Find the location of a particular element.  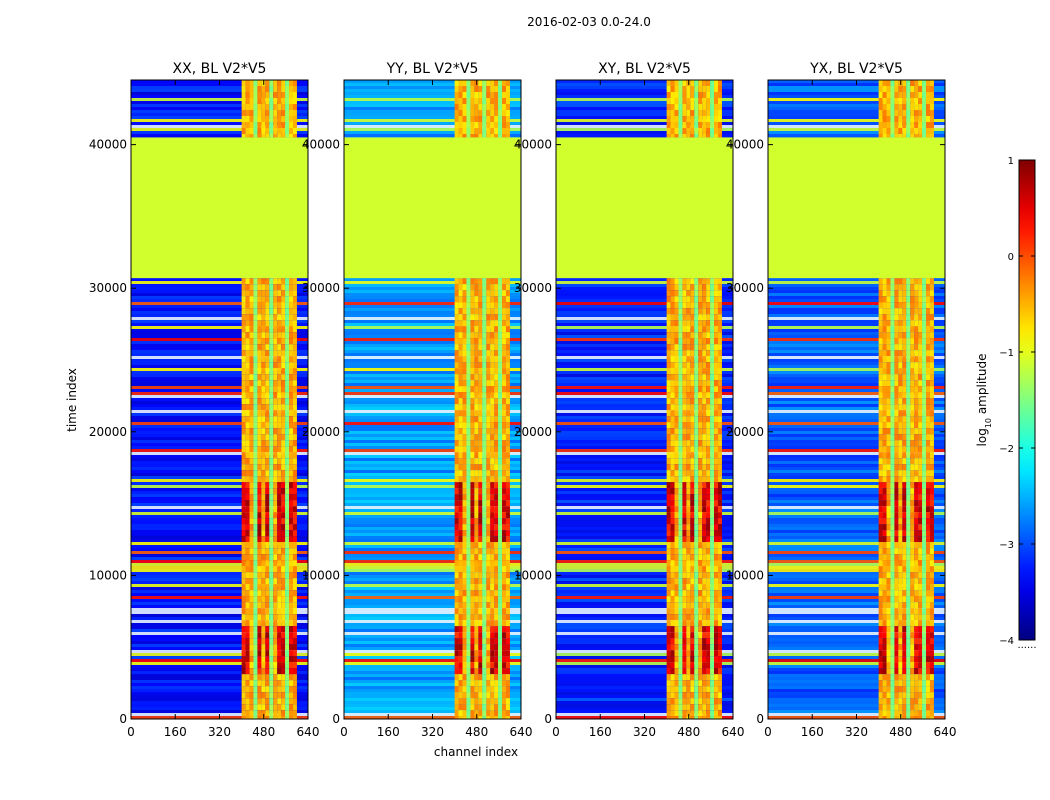

y-tick-label: 30000 is located at coordinates (108, 288).